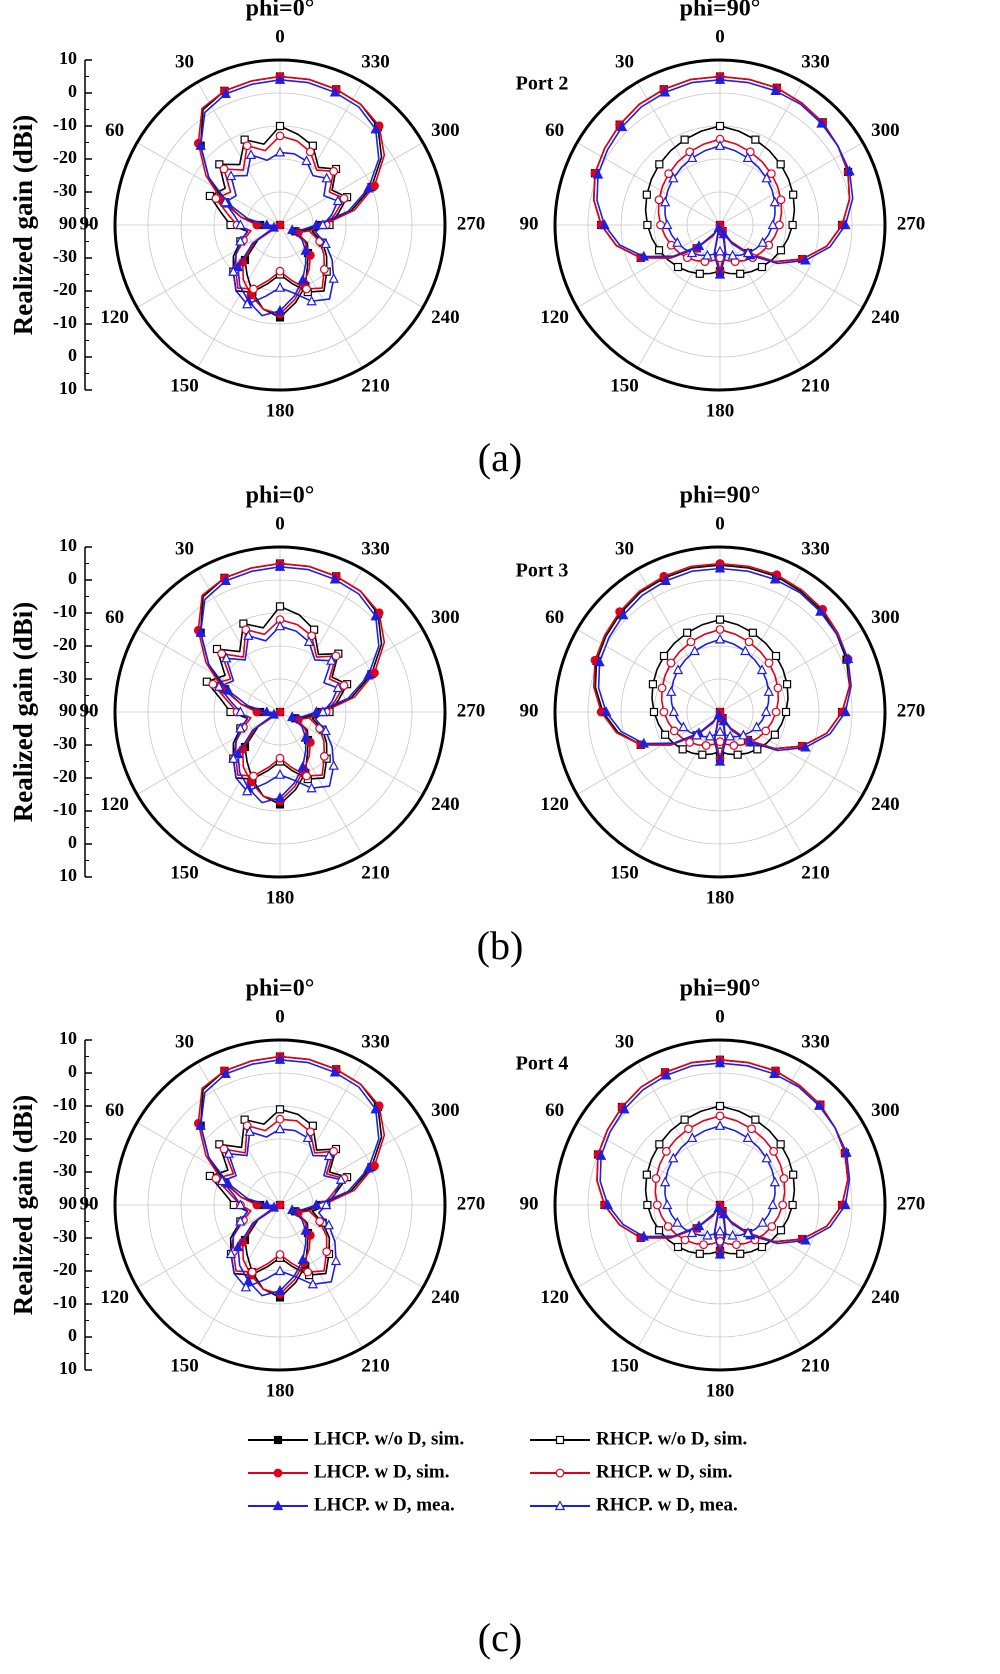  I want to click on angle-tick-label: 240, so click(885, 1297).